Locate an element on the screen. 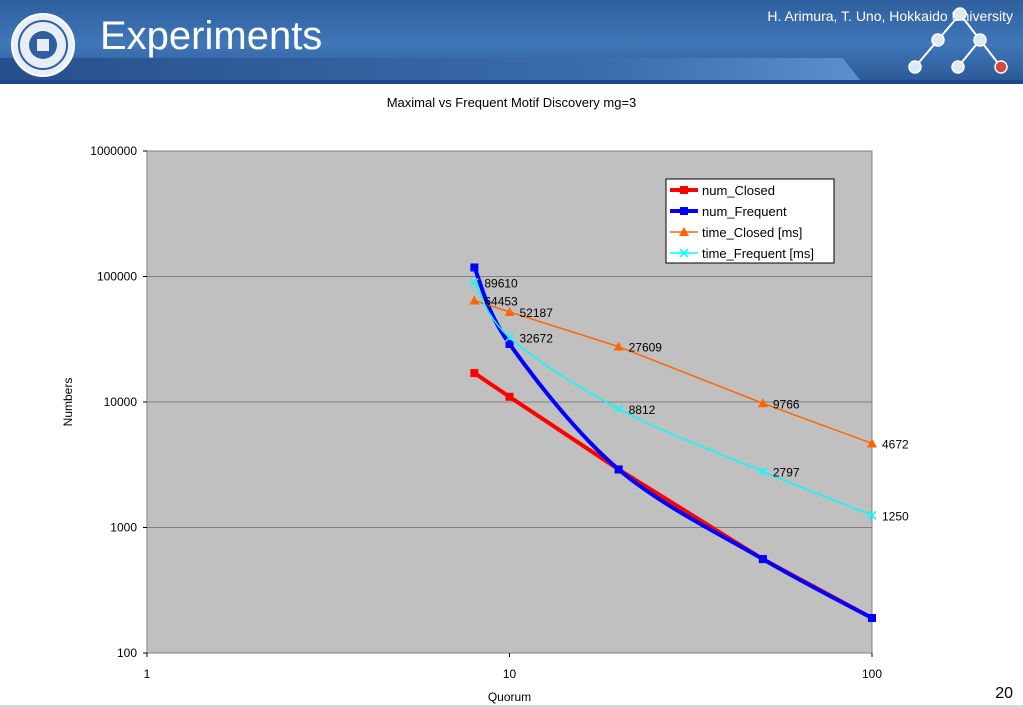  y-tick-label: 100000 is located at coordinates (117, 277).